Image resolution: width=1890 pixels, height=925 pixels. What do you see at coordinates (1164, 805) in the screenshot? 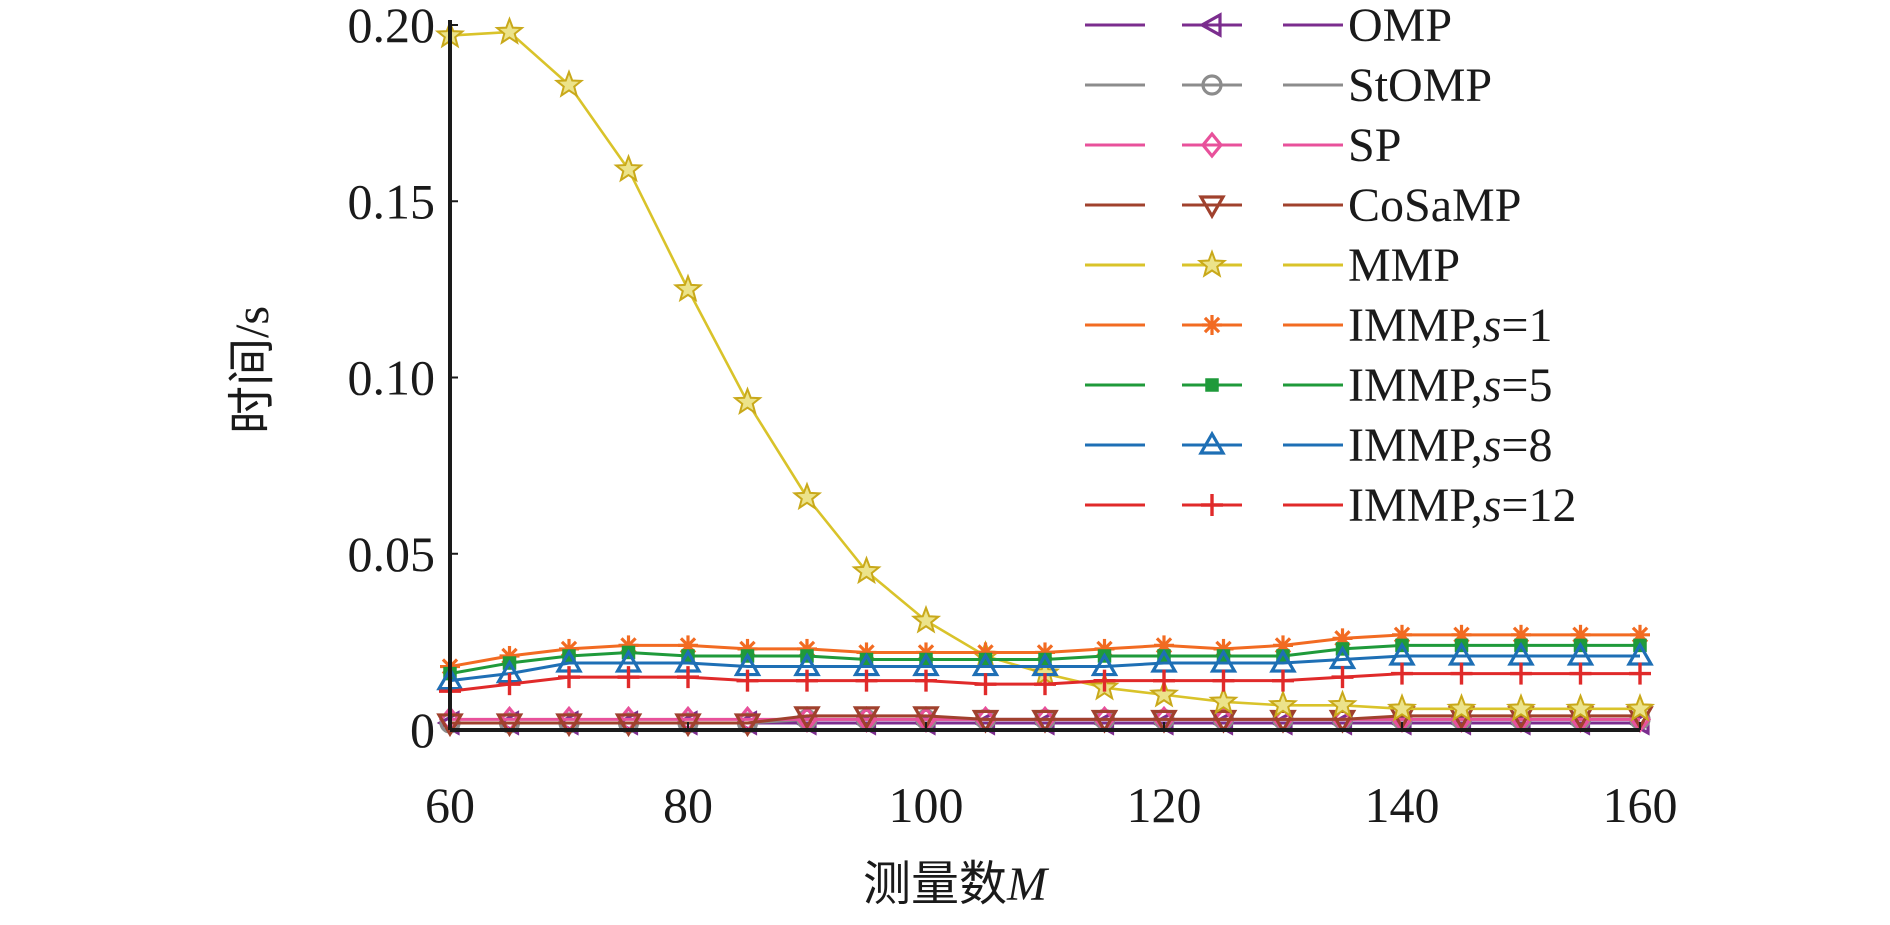
I see `x-tick-label-120: 120` at bounding box center [1164, 805].